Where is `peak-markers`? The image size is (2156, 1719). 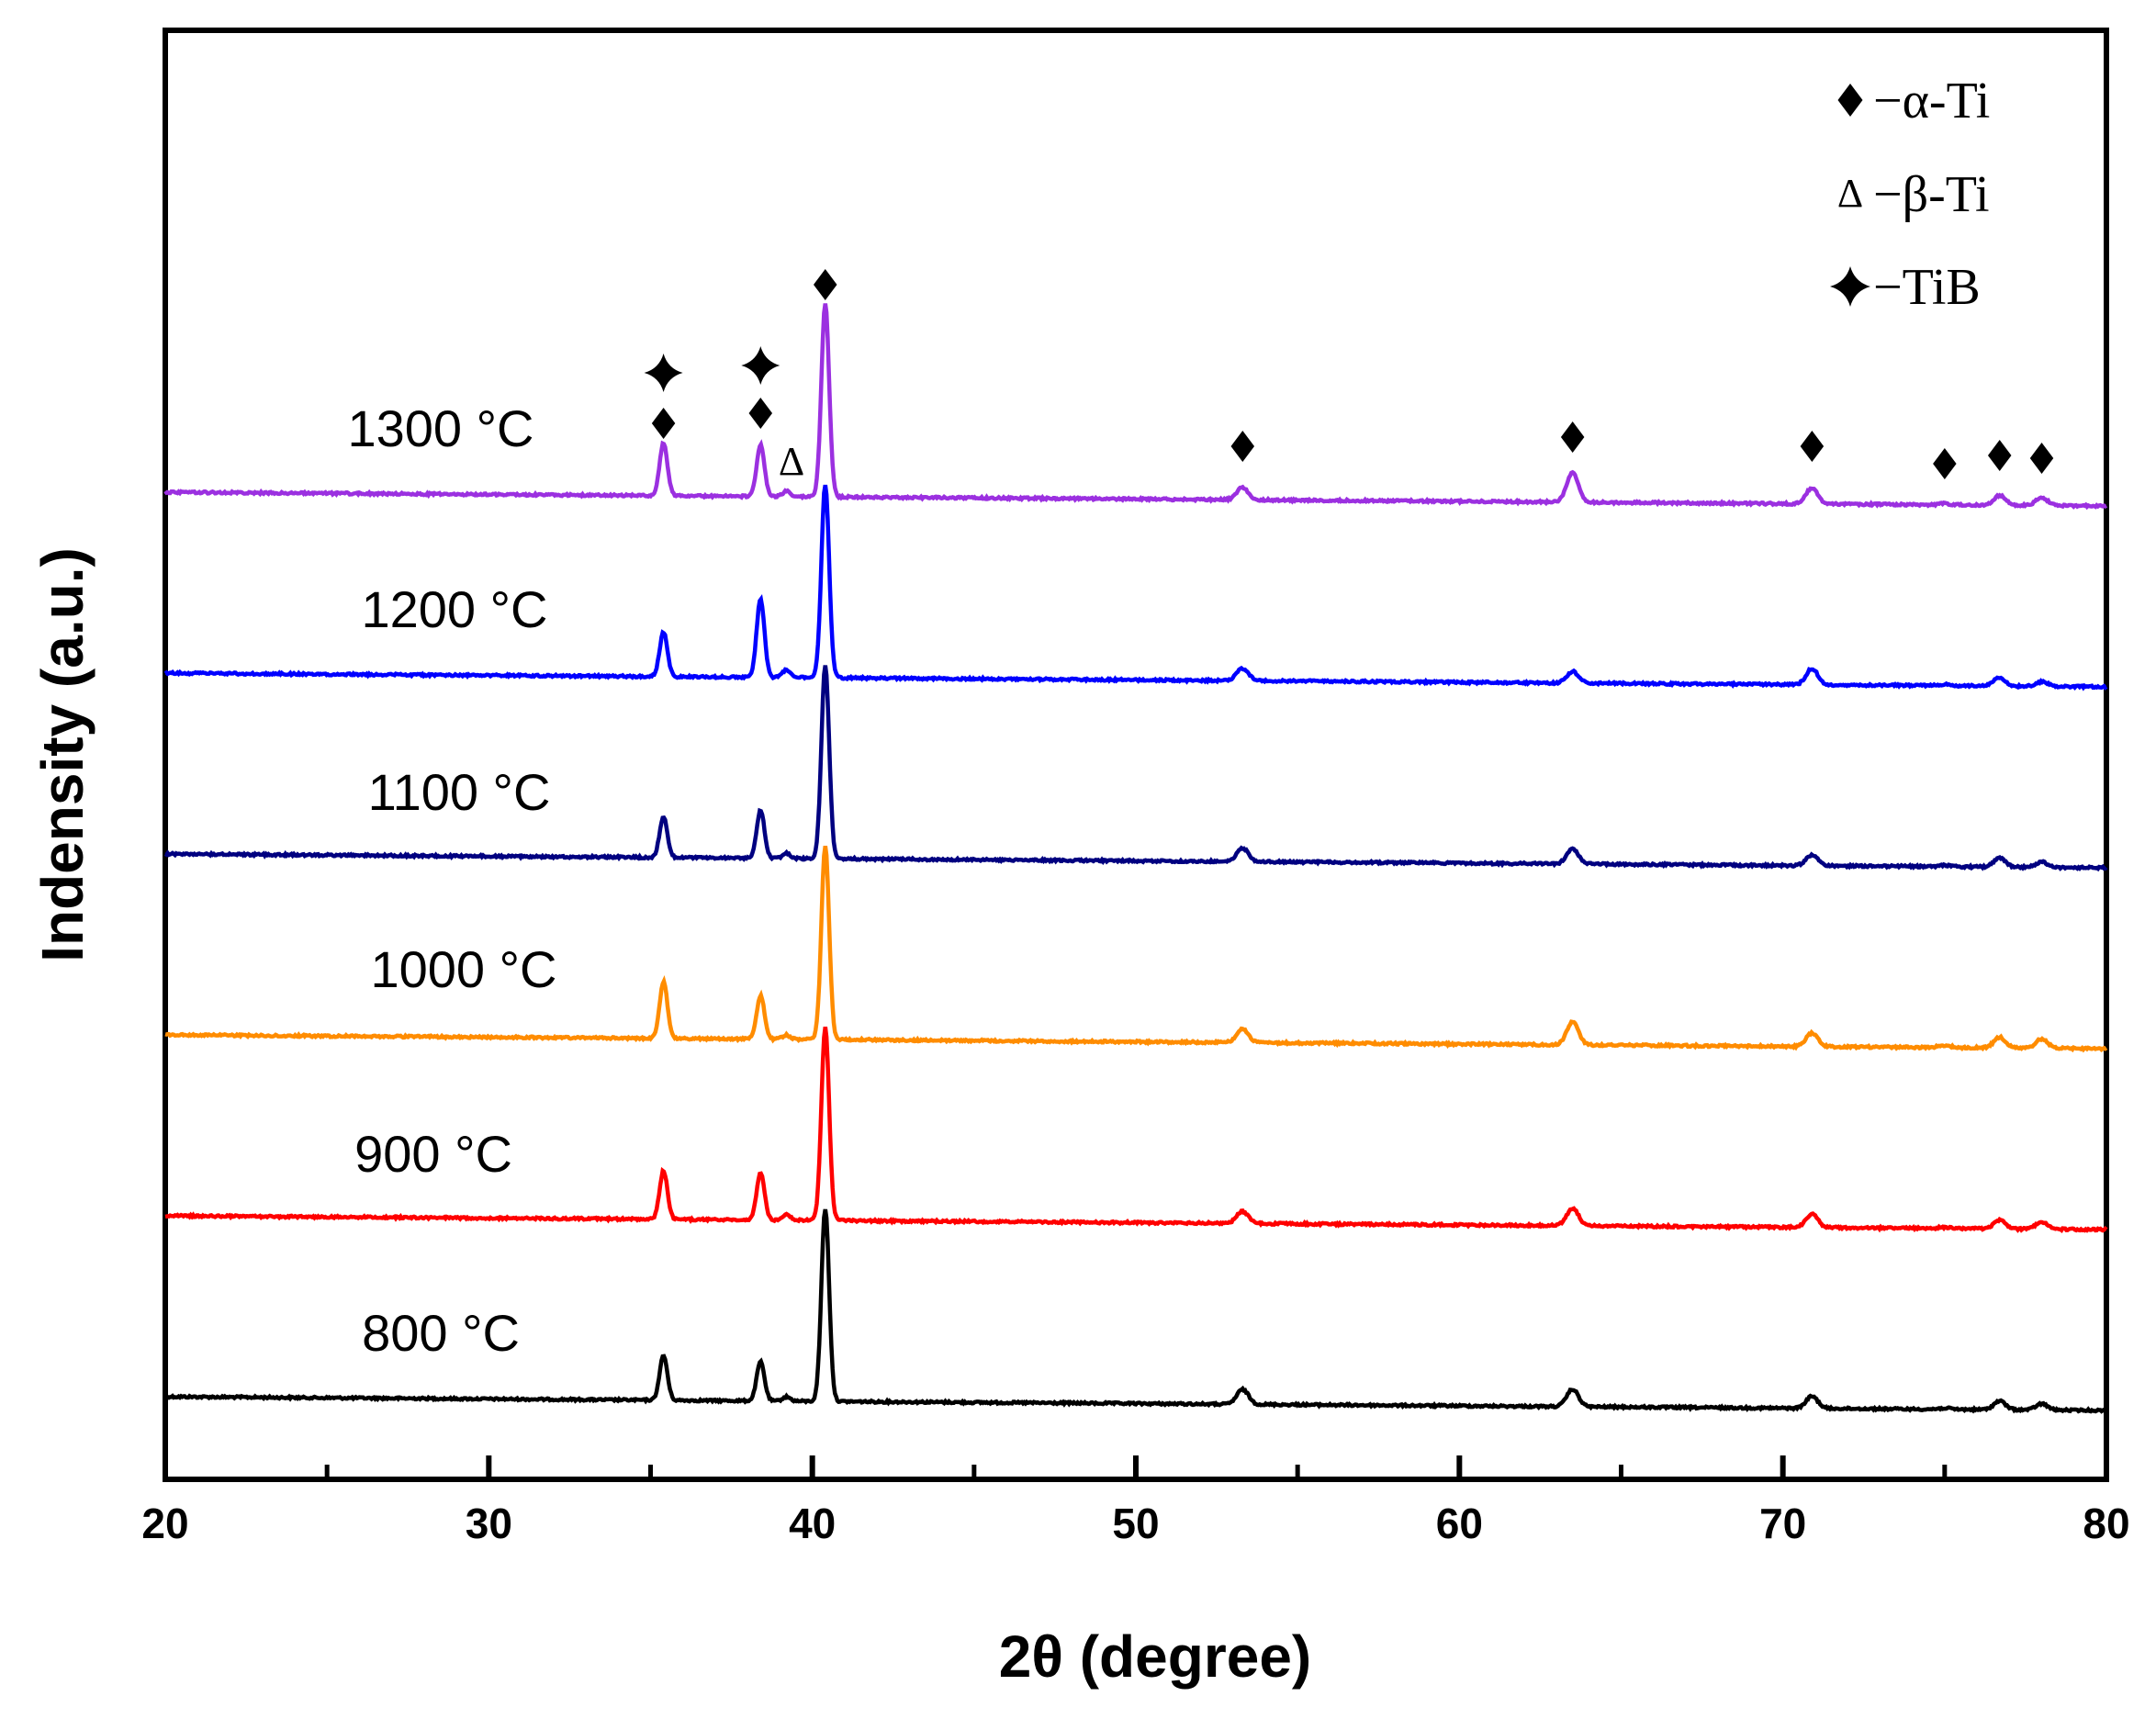
peak-markers is located at coordinates (1349, 374).